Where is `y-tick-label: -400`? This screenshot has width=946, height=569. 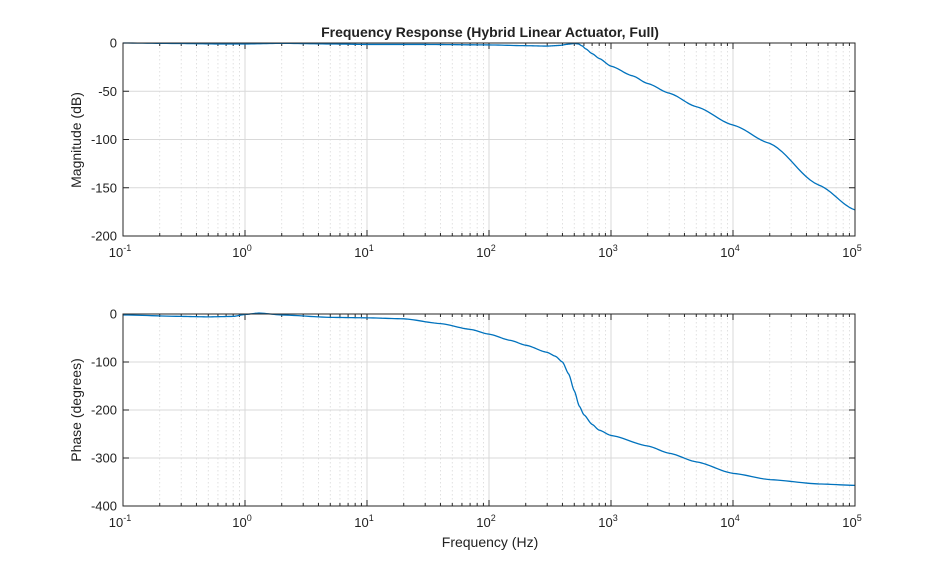
y-tick-label: -400 is located at coordinates (104, 506).